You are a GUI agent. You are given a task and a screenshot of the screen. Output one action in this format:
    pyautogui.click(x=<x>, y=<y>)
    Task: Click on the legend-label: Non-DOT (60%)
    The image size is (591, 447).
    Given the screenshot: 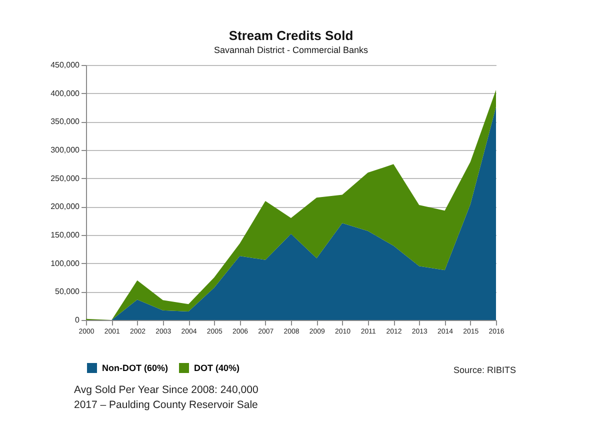 What is the action you would take?
    pyautogui.click(x=135, y=368)
    